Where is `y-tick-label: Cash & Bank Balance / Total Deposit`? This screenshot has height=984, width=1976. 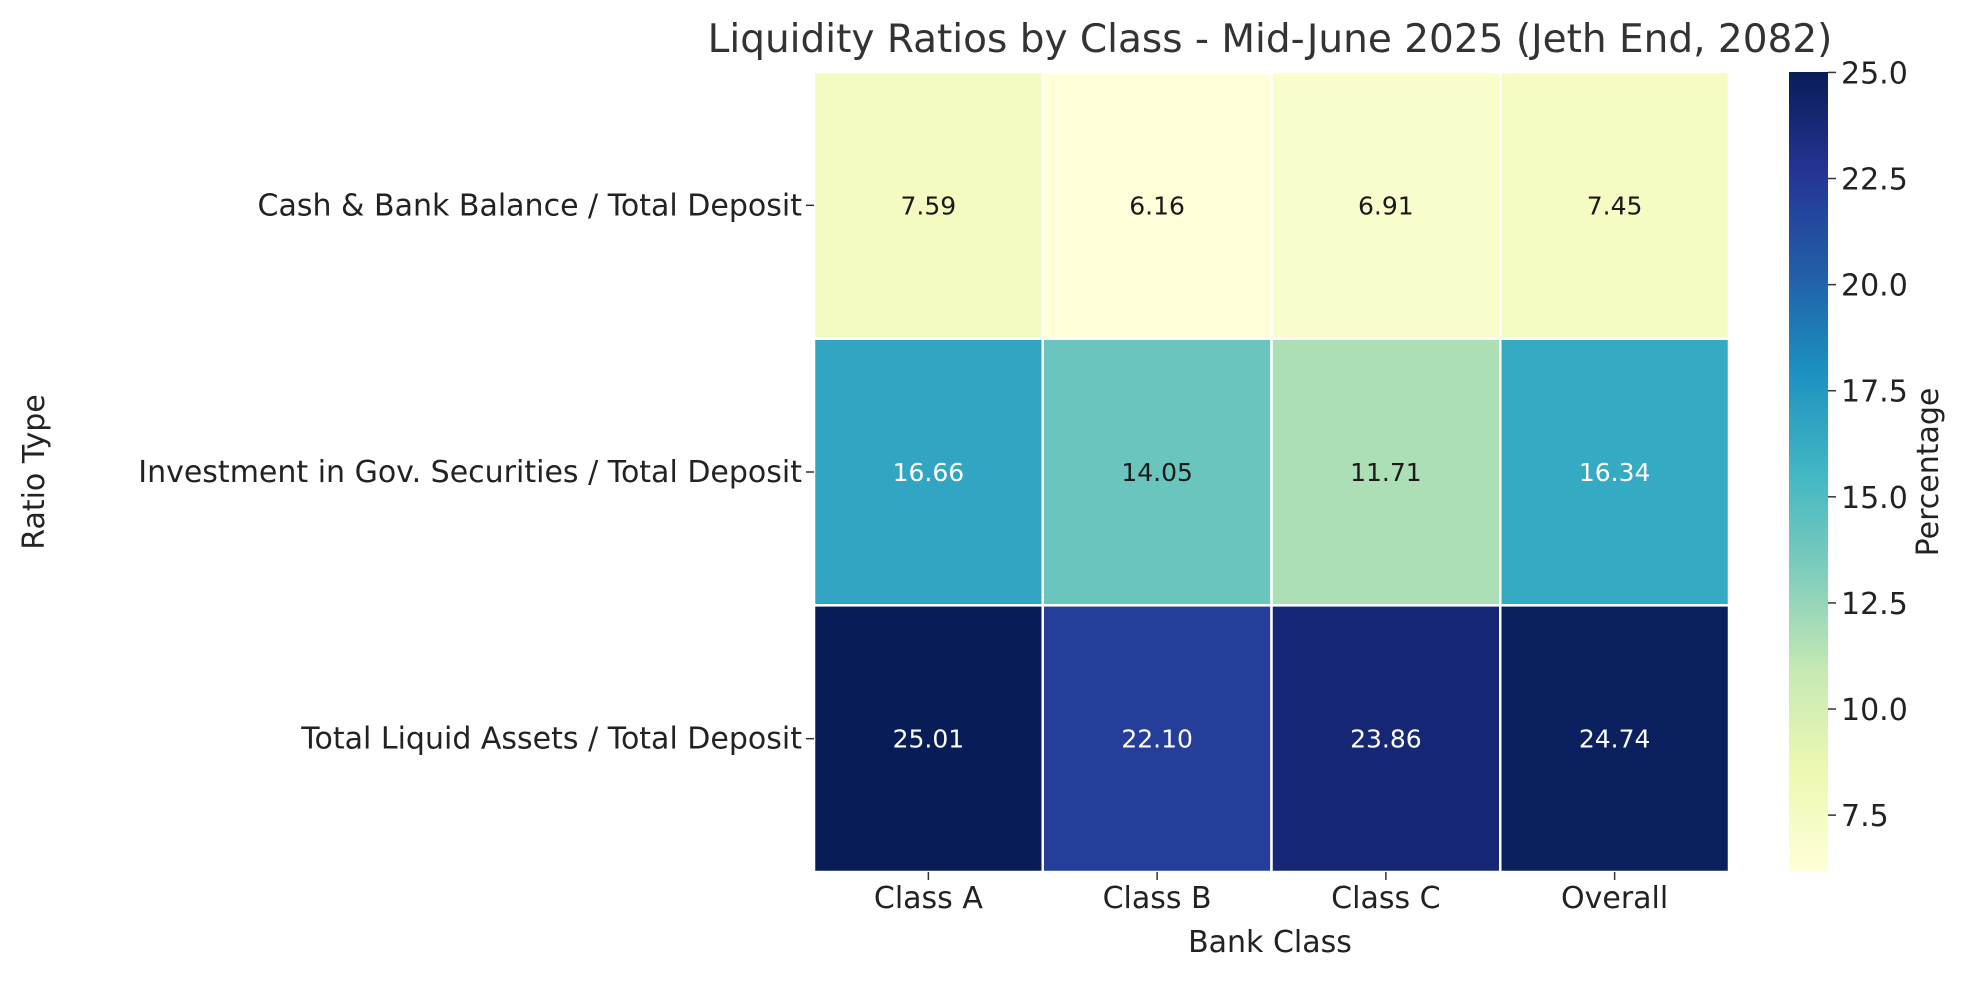 y-tick-label: Cash & Bank Balance / Total Deposit is located at coordinates (530, 205).